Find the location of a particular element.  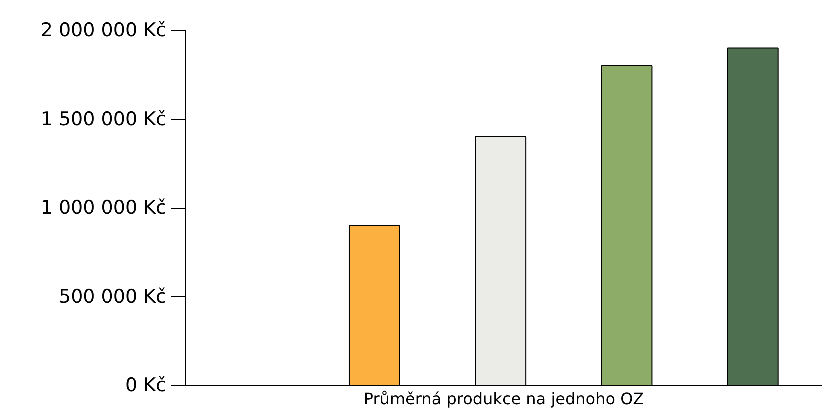

y-tick-label: 1 000 000 Kč is located at coordinates (103, 208).